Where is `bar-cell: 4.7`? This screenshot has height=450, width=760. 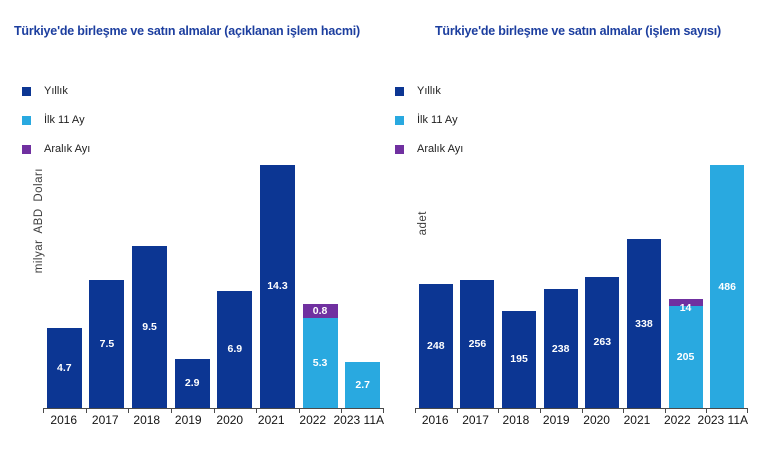
bar-cell: 4.7 is located at coordinates (64, 283).